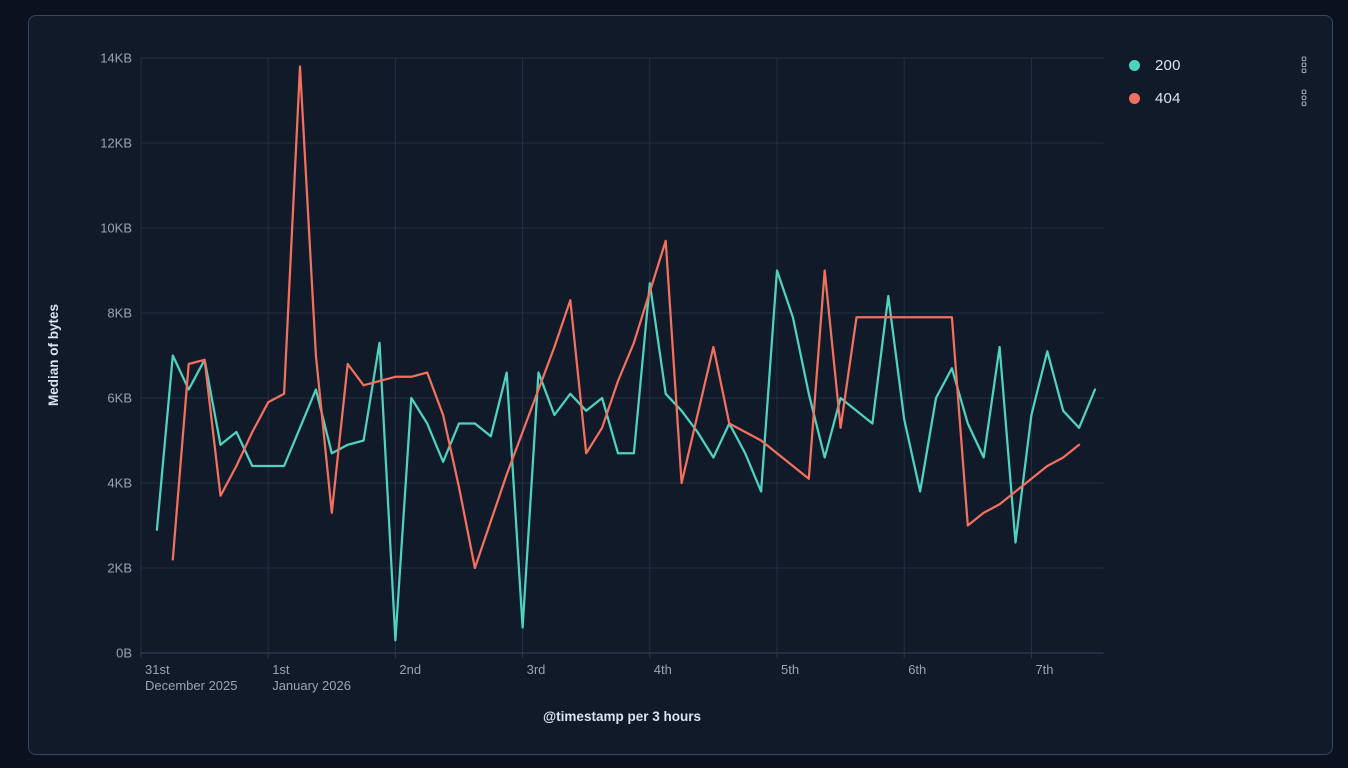  I want to click on y-axis-tick-labels: 0B 2KB 4KB 6KB 8KB 10KB 12KB 14KB, so click(116, 356).